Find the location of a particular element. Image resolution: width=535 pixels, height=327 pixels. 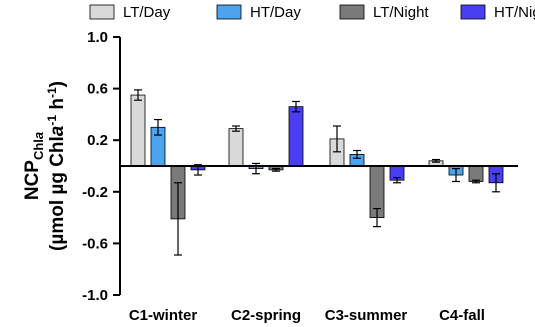

y-tick-label: 1.0 is located at coordinates (97, 37).